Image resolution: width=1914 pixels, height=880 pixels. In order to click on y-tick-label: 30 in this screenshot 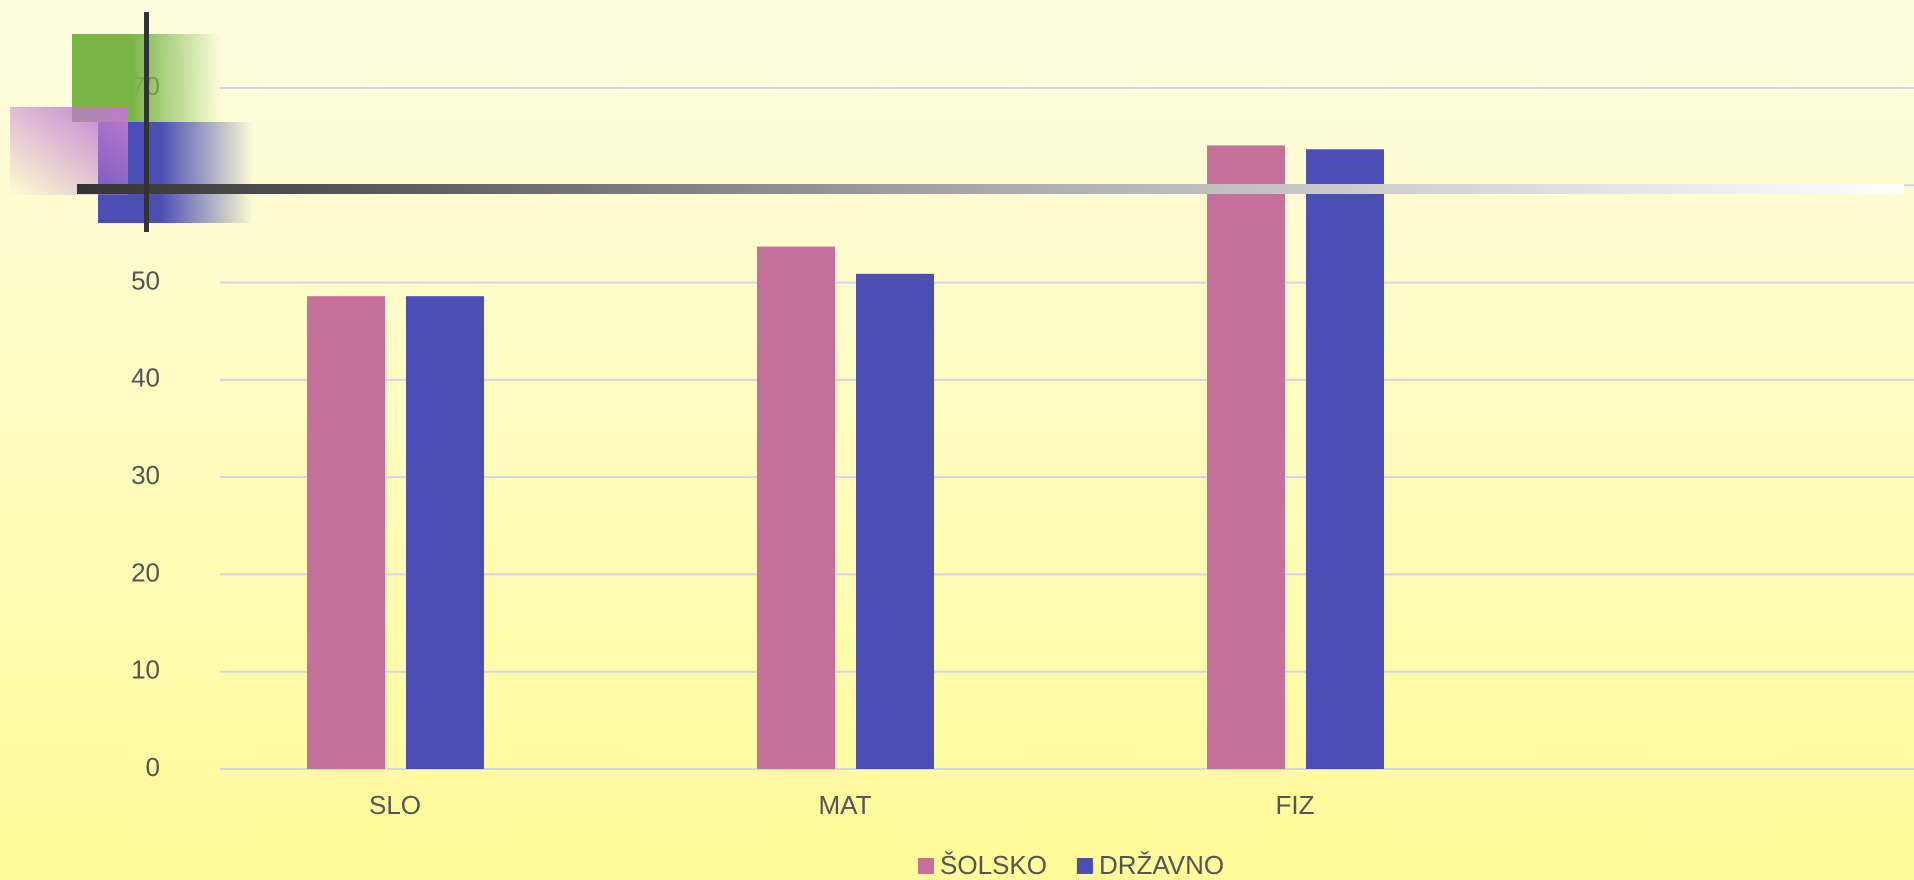, I will do `click(145, 475)`.